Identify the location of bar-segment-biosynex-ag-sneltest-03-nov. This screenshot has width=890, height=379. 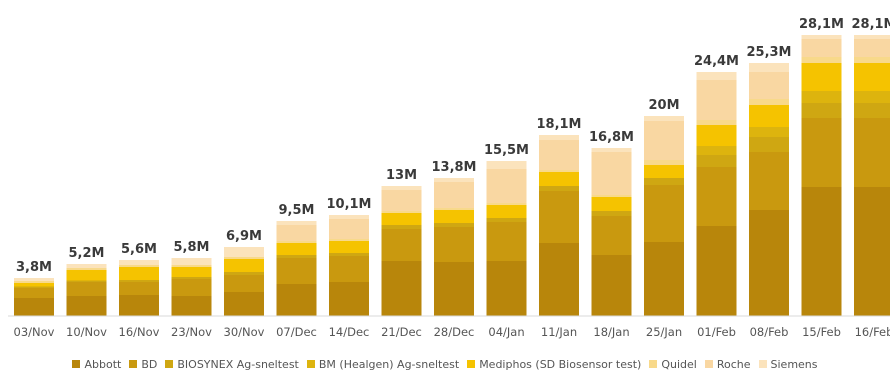
(34, 287).